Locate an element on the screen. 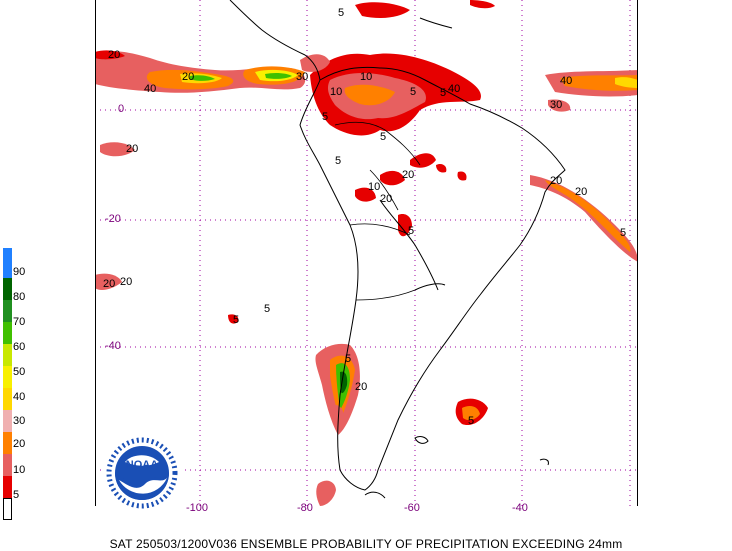 The width and height of the screenshot is (732, 551). legend-label-10: 10 is located at coordinates (19, 470).